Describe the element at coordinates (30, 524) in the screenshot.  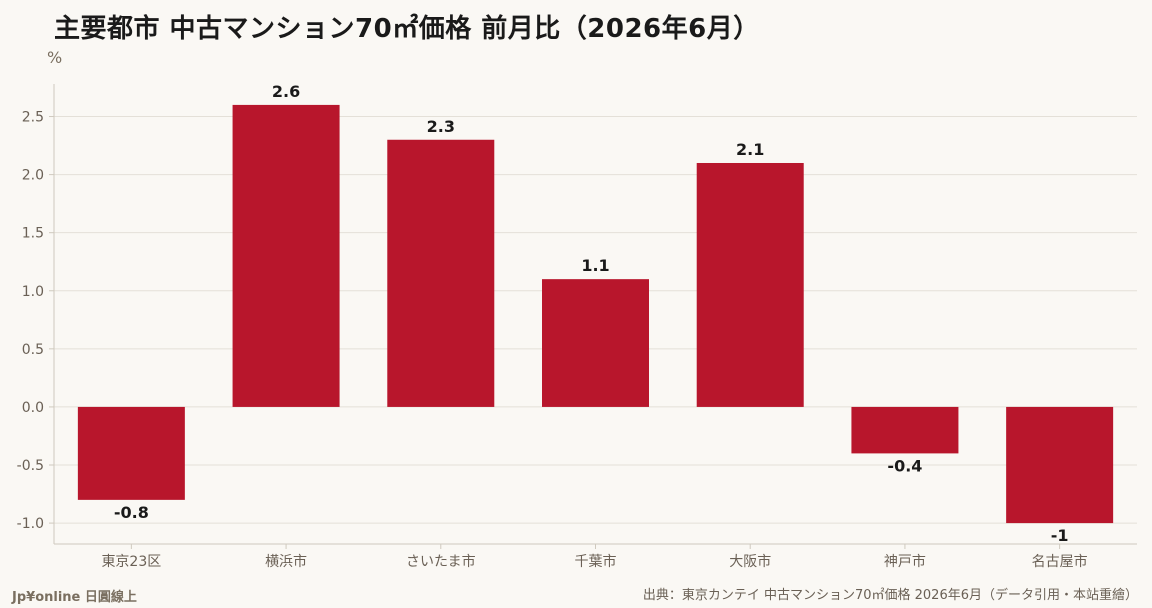
I see `y-tick-label: -1.0` at that location.